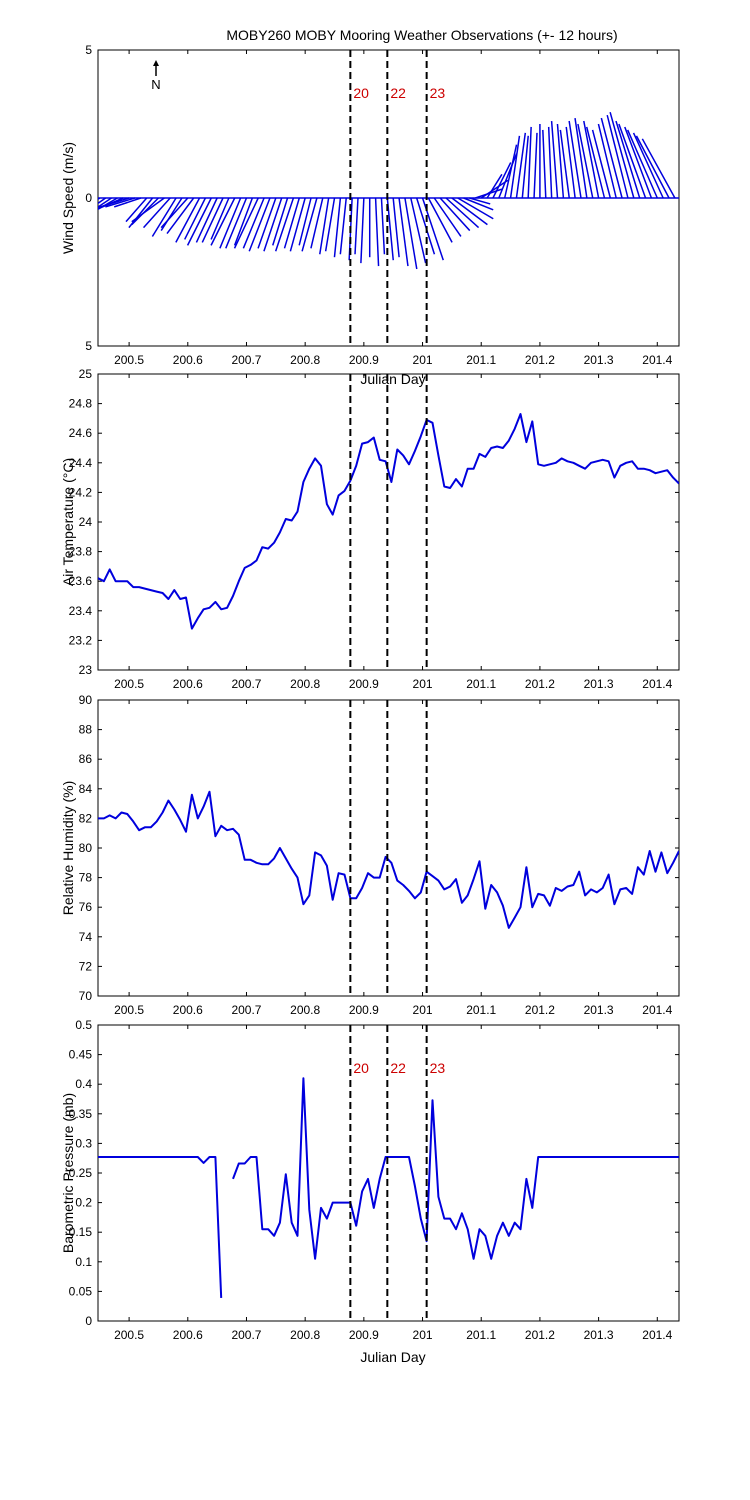 This screenshot has height=1500, width=750. I want to click on x-axis-label: Julian Day, so click(392, 1357).